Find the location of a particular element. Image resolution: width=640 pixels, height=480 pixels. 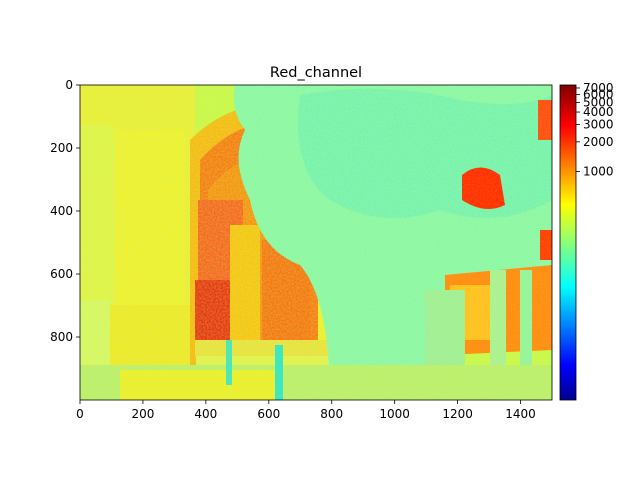

colorbar-tick-label: 2000 is located at coordinates (598, 142).